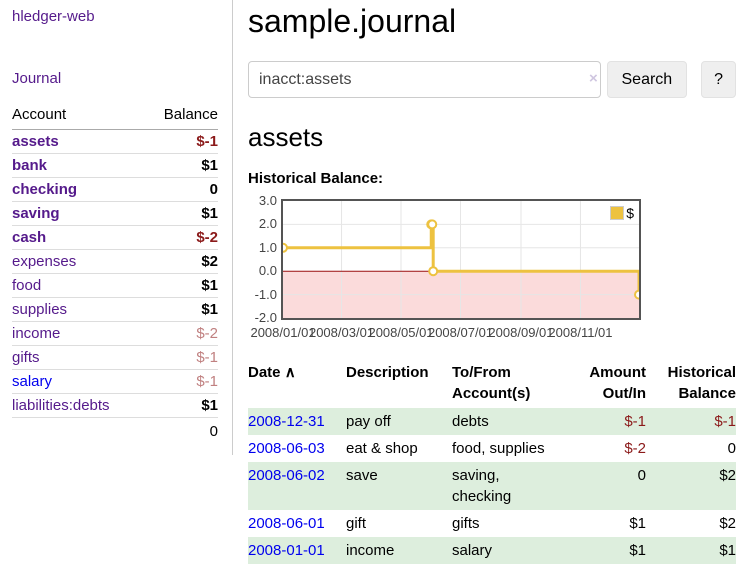 The width and height of the screenshot is (742, 582). I want to click on account-link-food: food, so click(27, 285).